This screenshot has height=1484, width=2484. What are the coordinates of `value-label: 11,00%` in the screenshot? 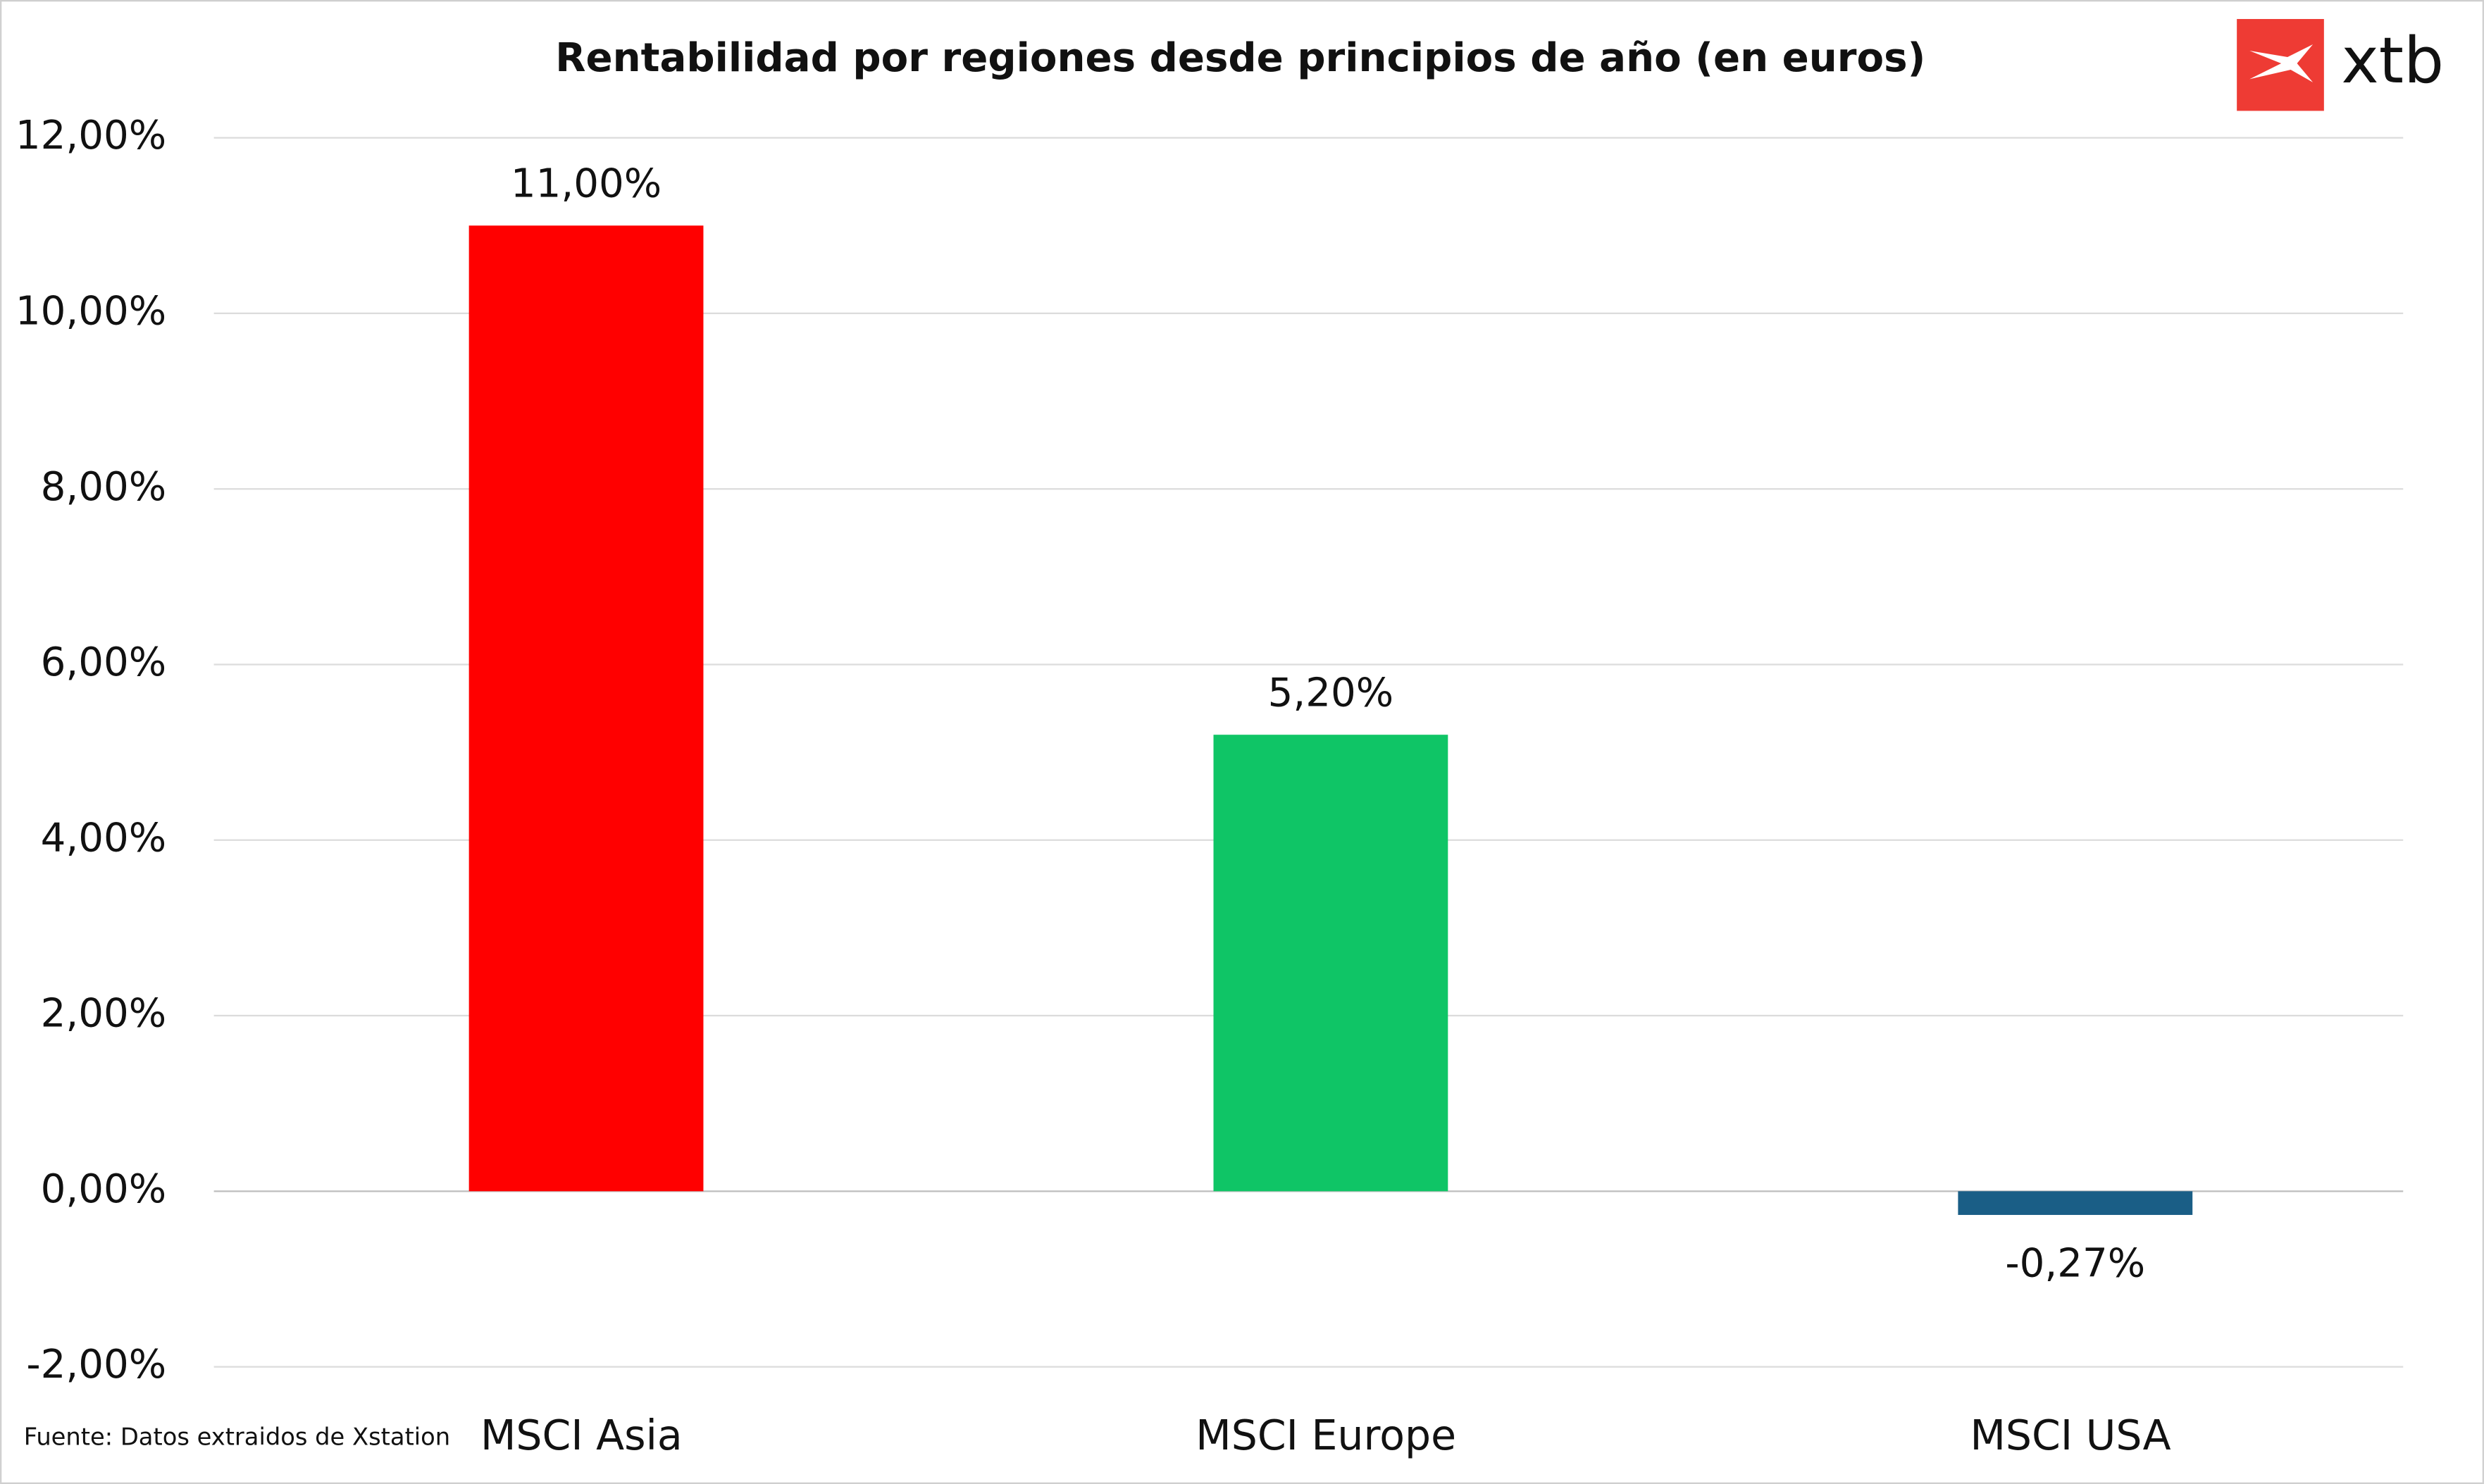 It's located at (586, 184).